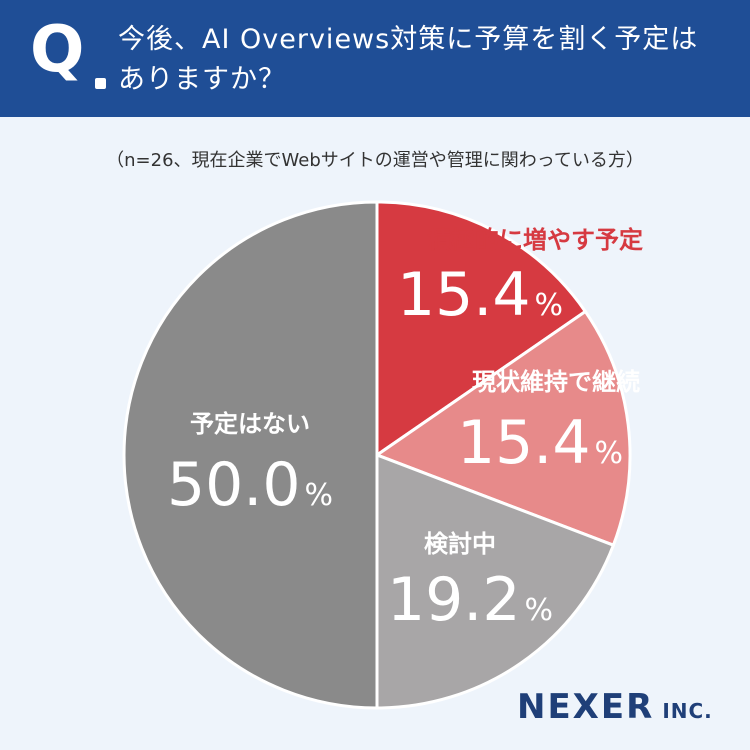  Describe the element at coordinates (460, 544) in the screenshot. I see `slice-label: 検討中` at that location.